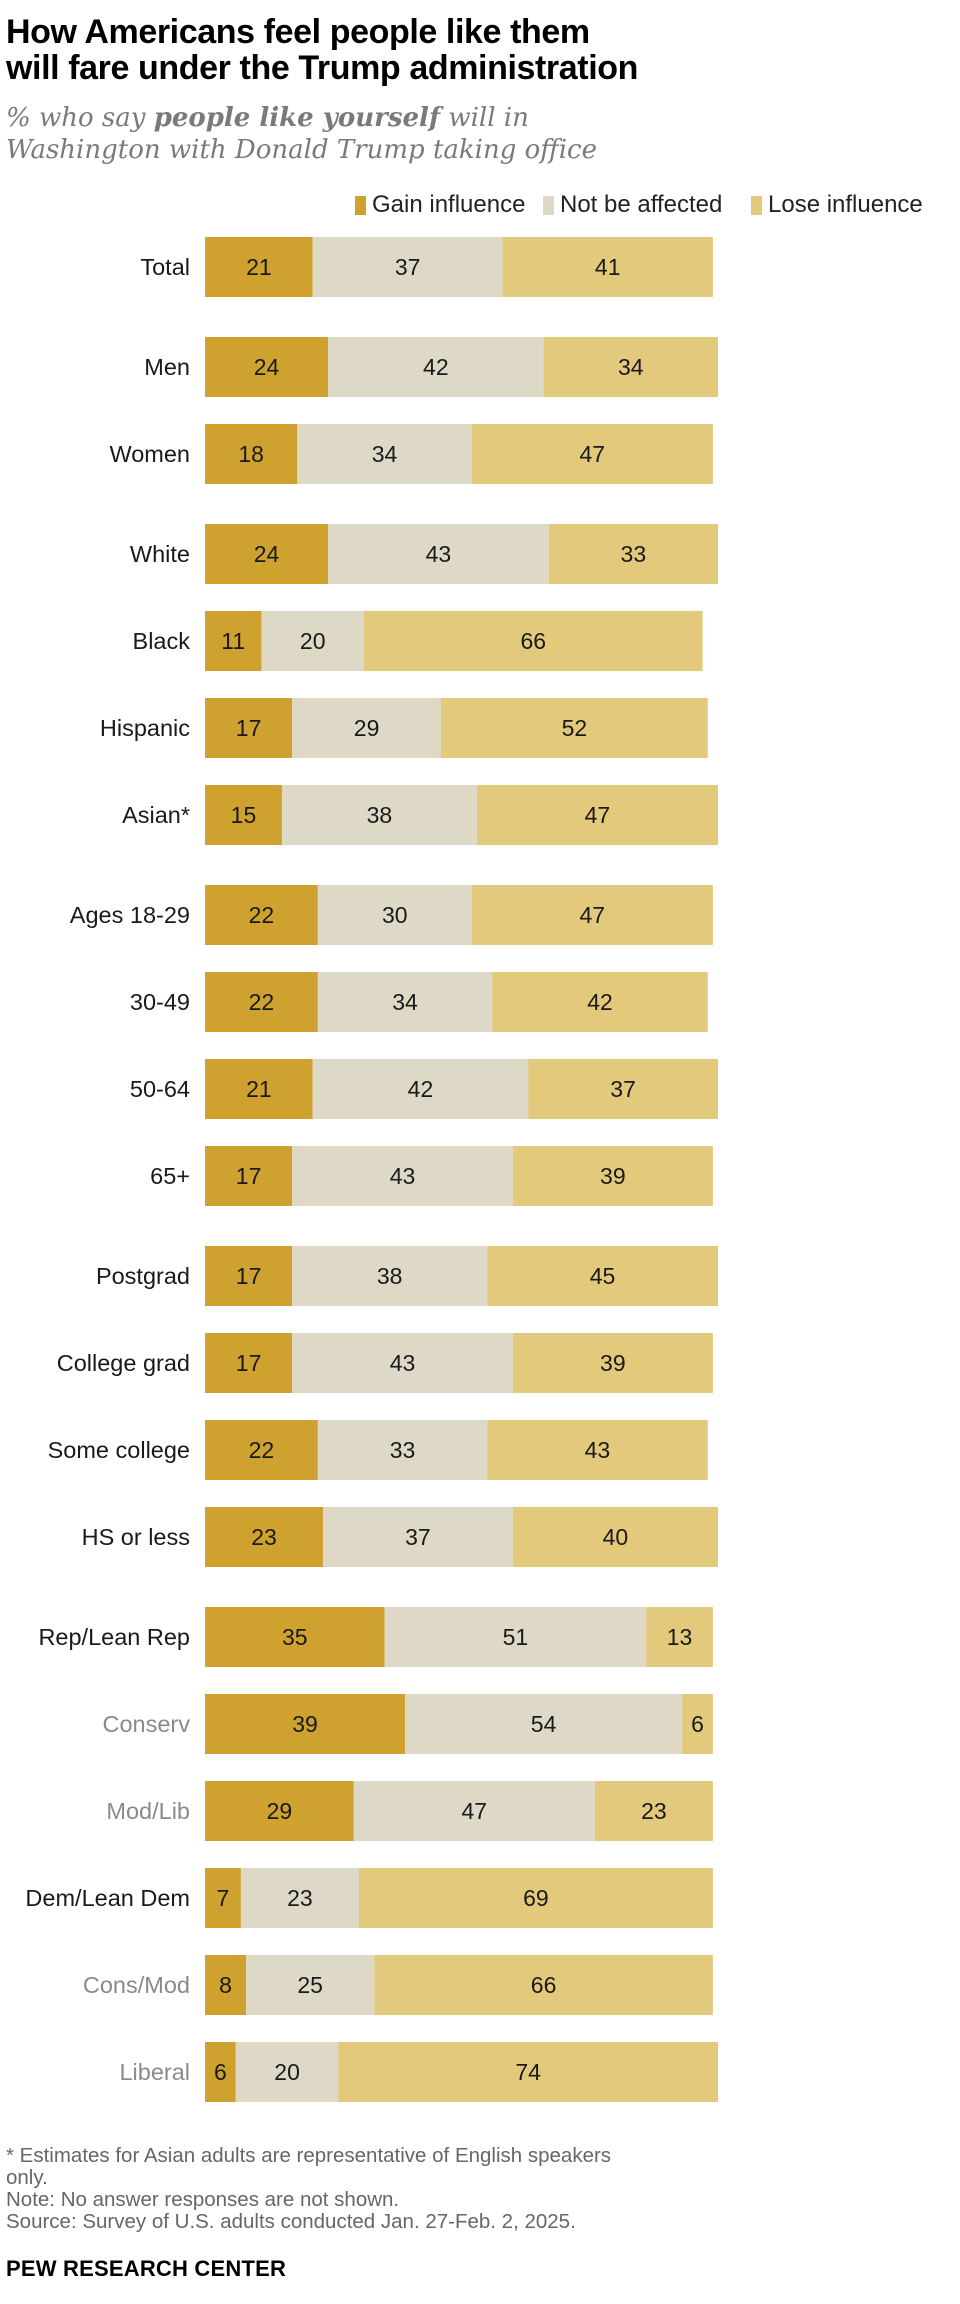 The image size is (960, 2304). Describe the element at coordinates (360, 205) in the screenshot. I see `legend-swatch-gain` at that location.